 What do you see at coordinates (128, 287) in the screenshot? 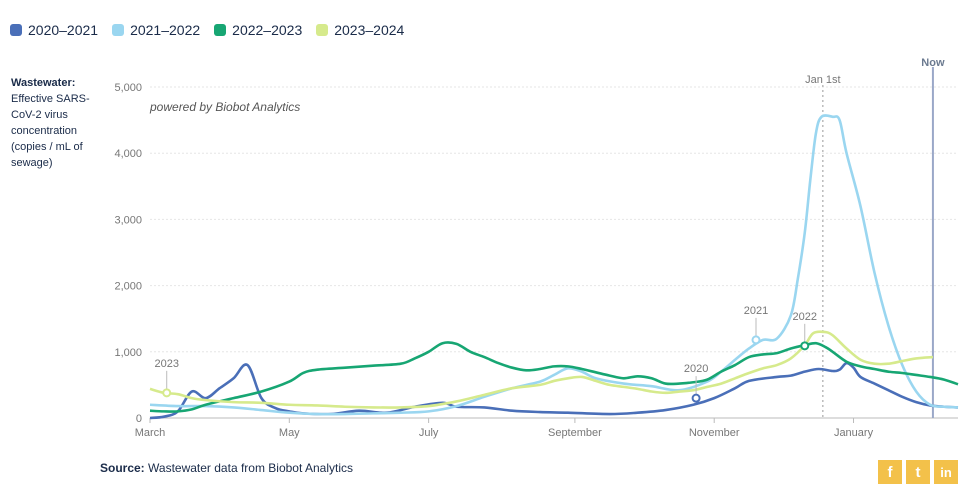
I see `y-tick-label: 2,000` at bounding box center [128, 287].